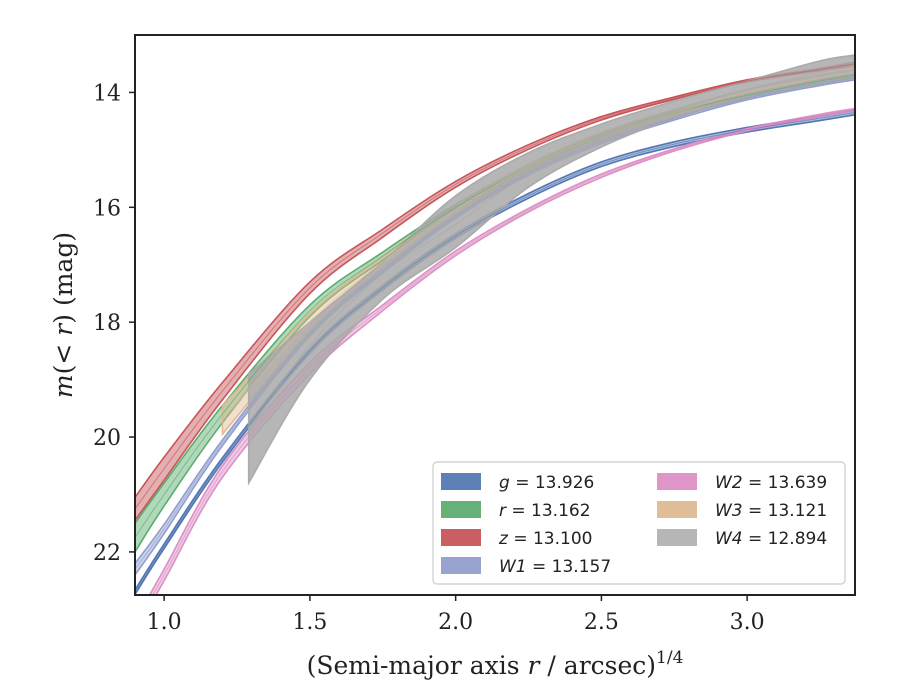 The height and width of the screenshot is (700, 900). What do you see at coordinates (455, 622) in the screenshot?
I see `x-tick-label: 2.0` at bounding box center [455, 622].